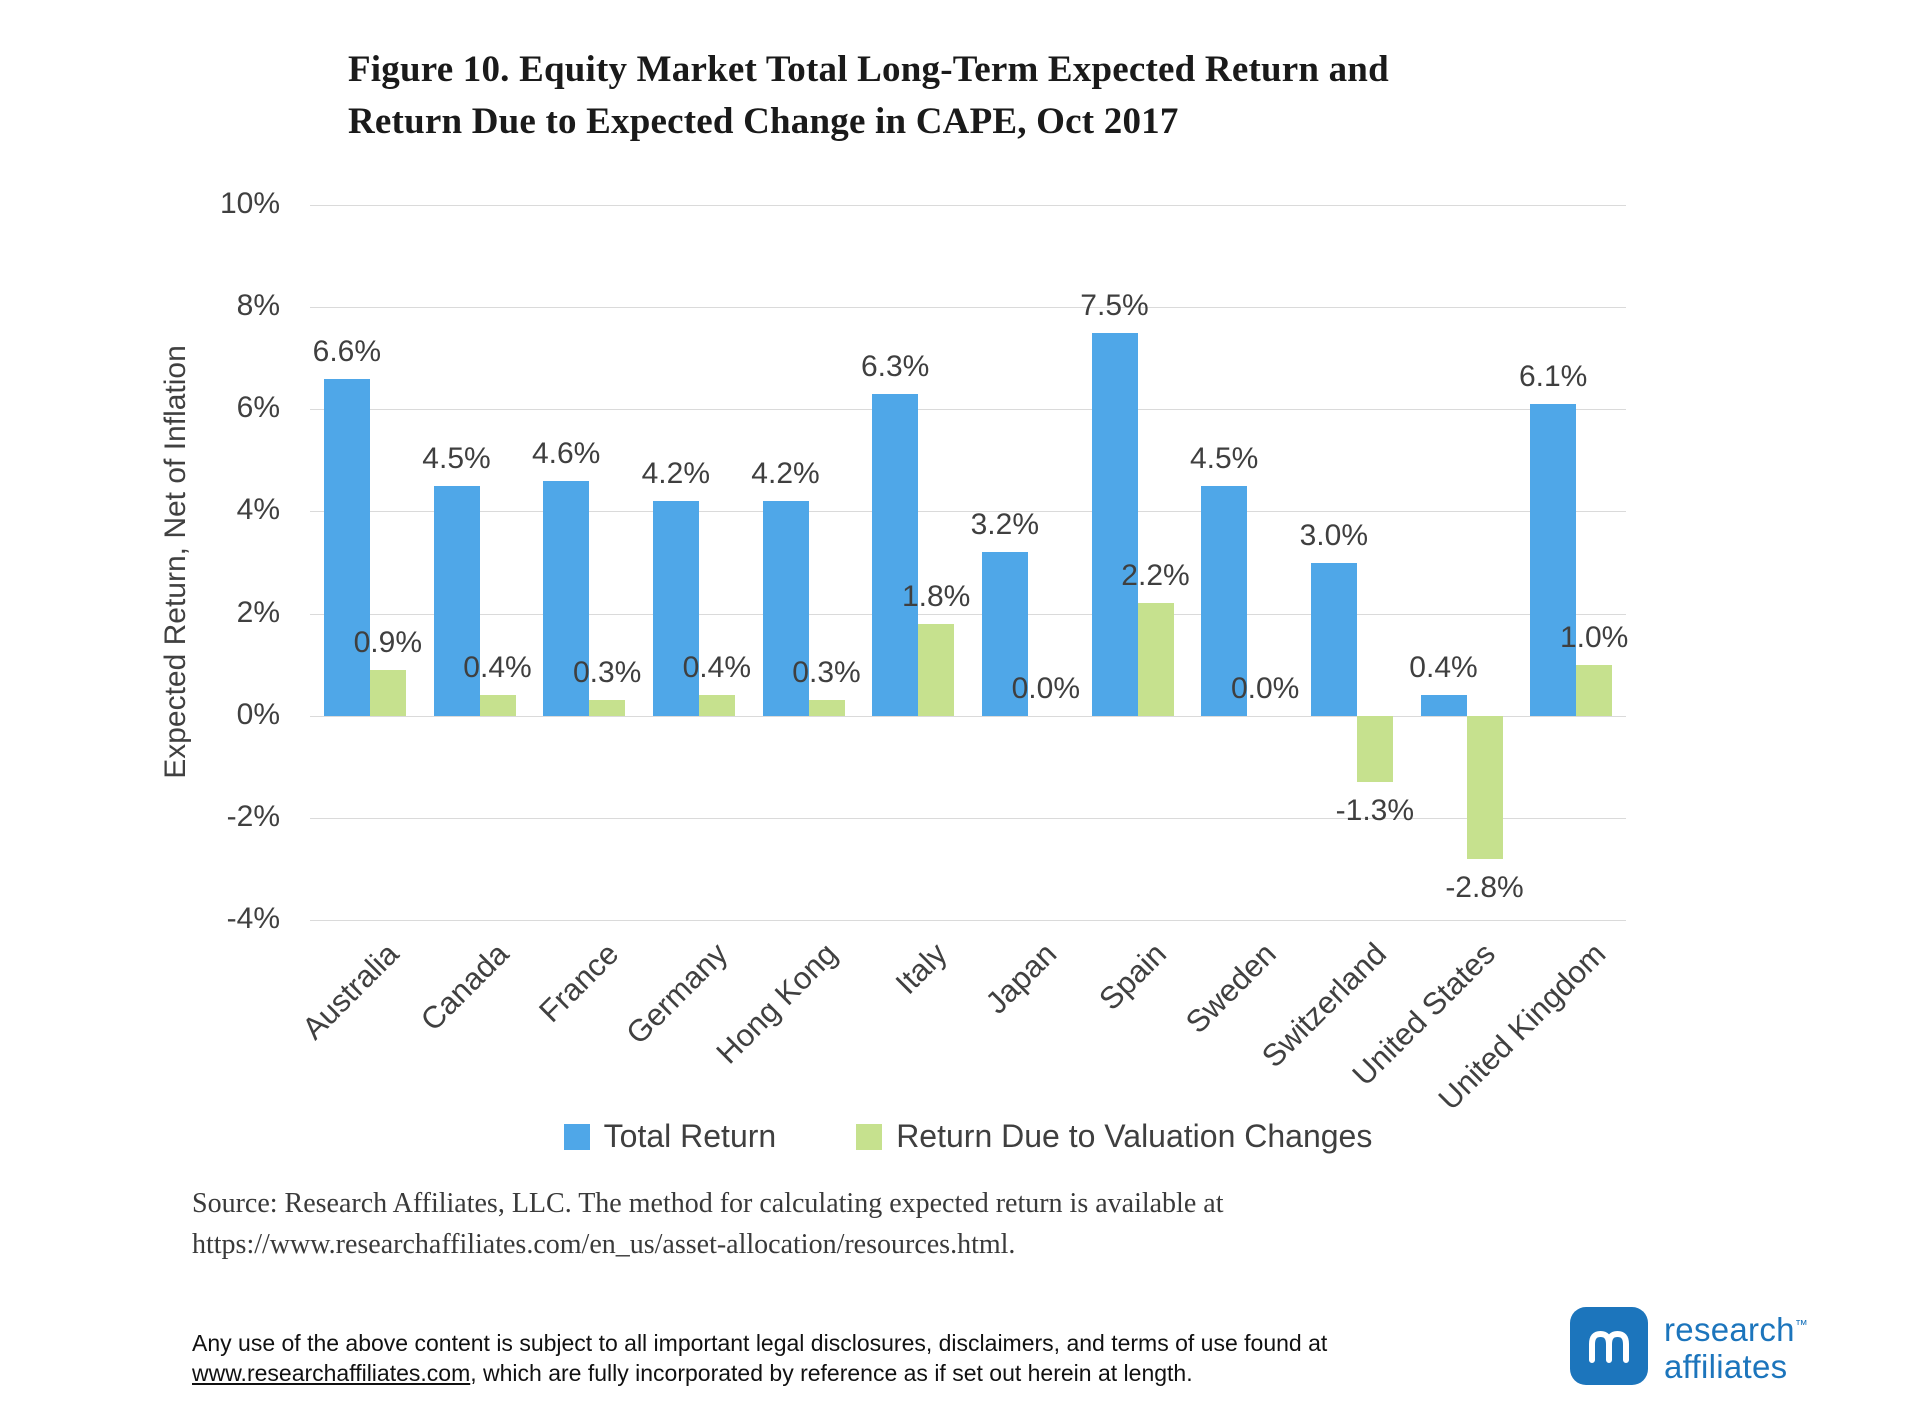 This screenshot has height=1403, width=1920. What do you see at coordinates (690, 1136) in the screenshot?
I see `legend-label-total-return: Total Return` at bounding box center [690, 1136].